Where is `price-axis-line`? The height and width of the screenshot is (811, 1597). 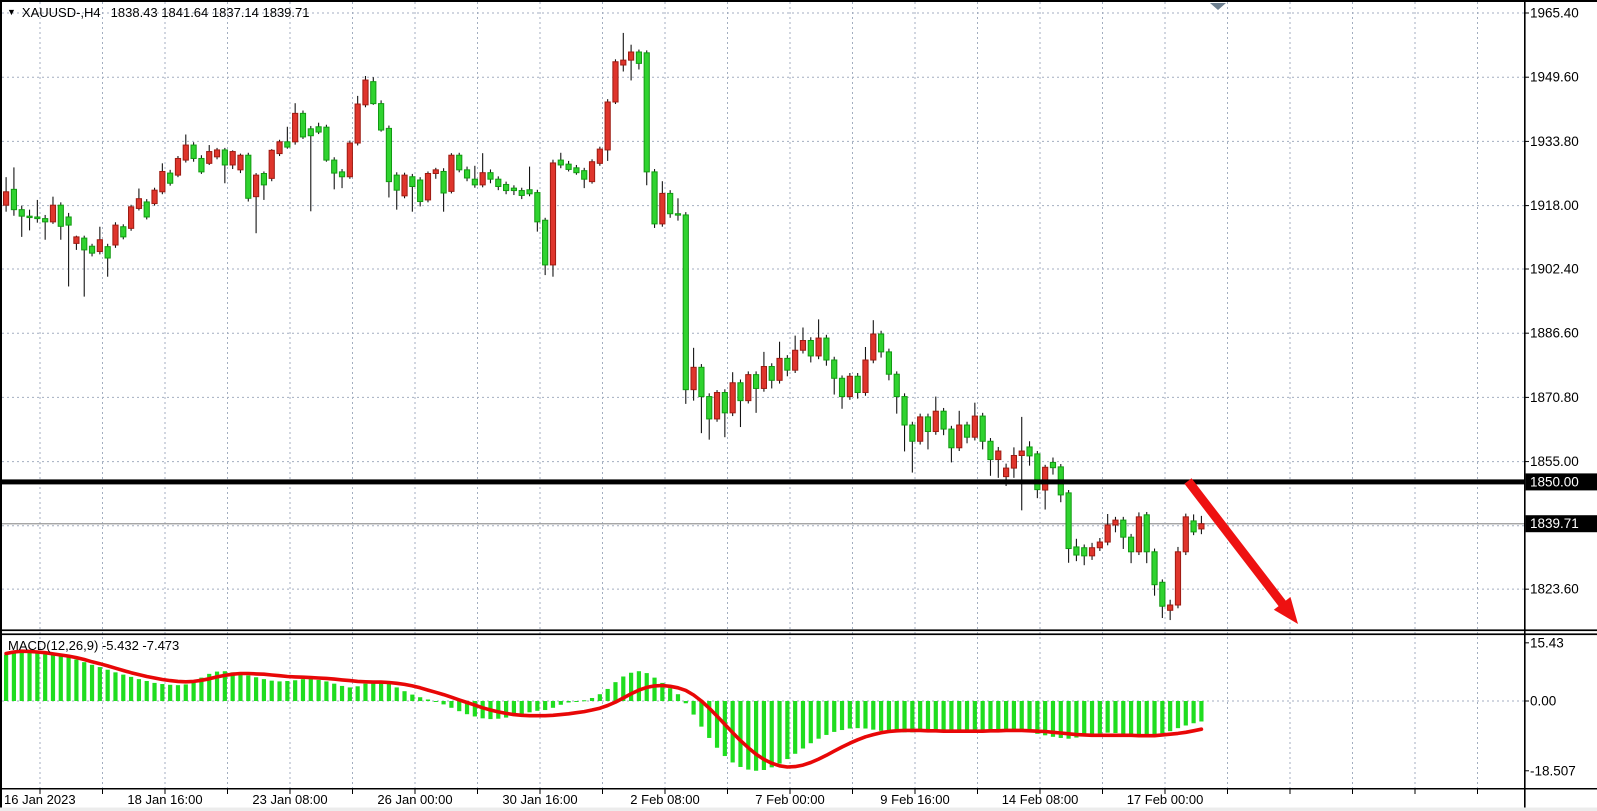 price-axis-line is located at coordinates (1525, 405).